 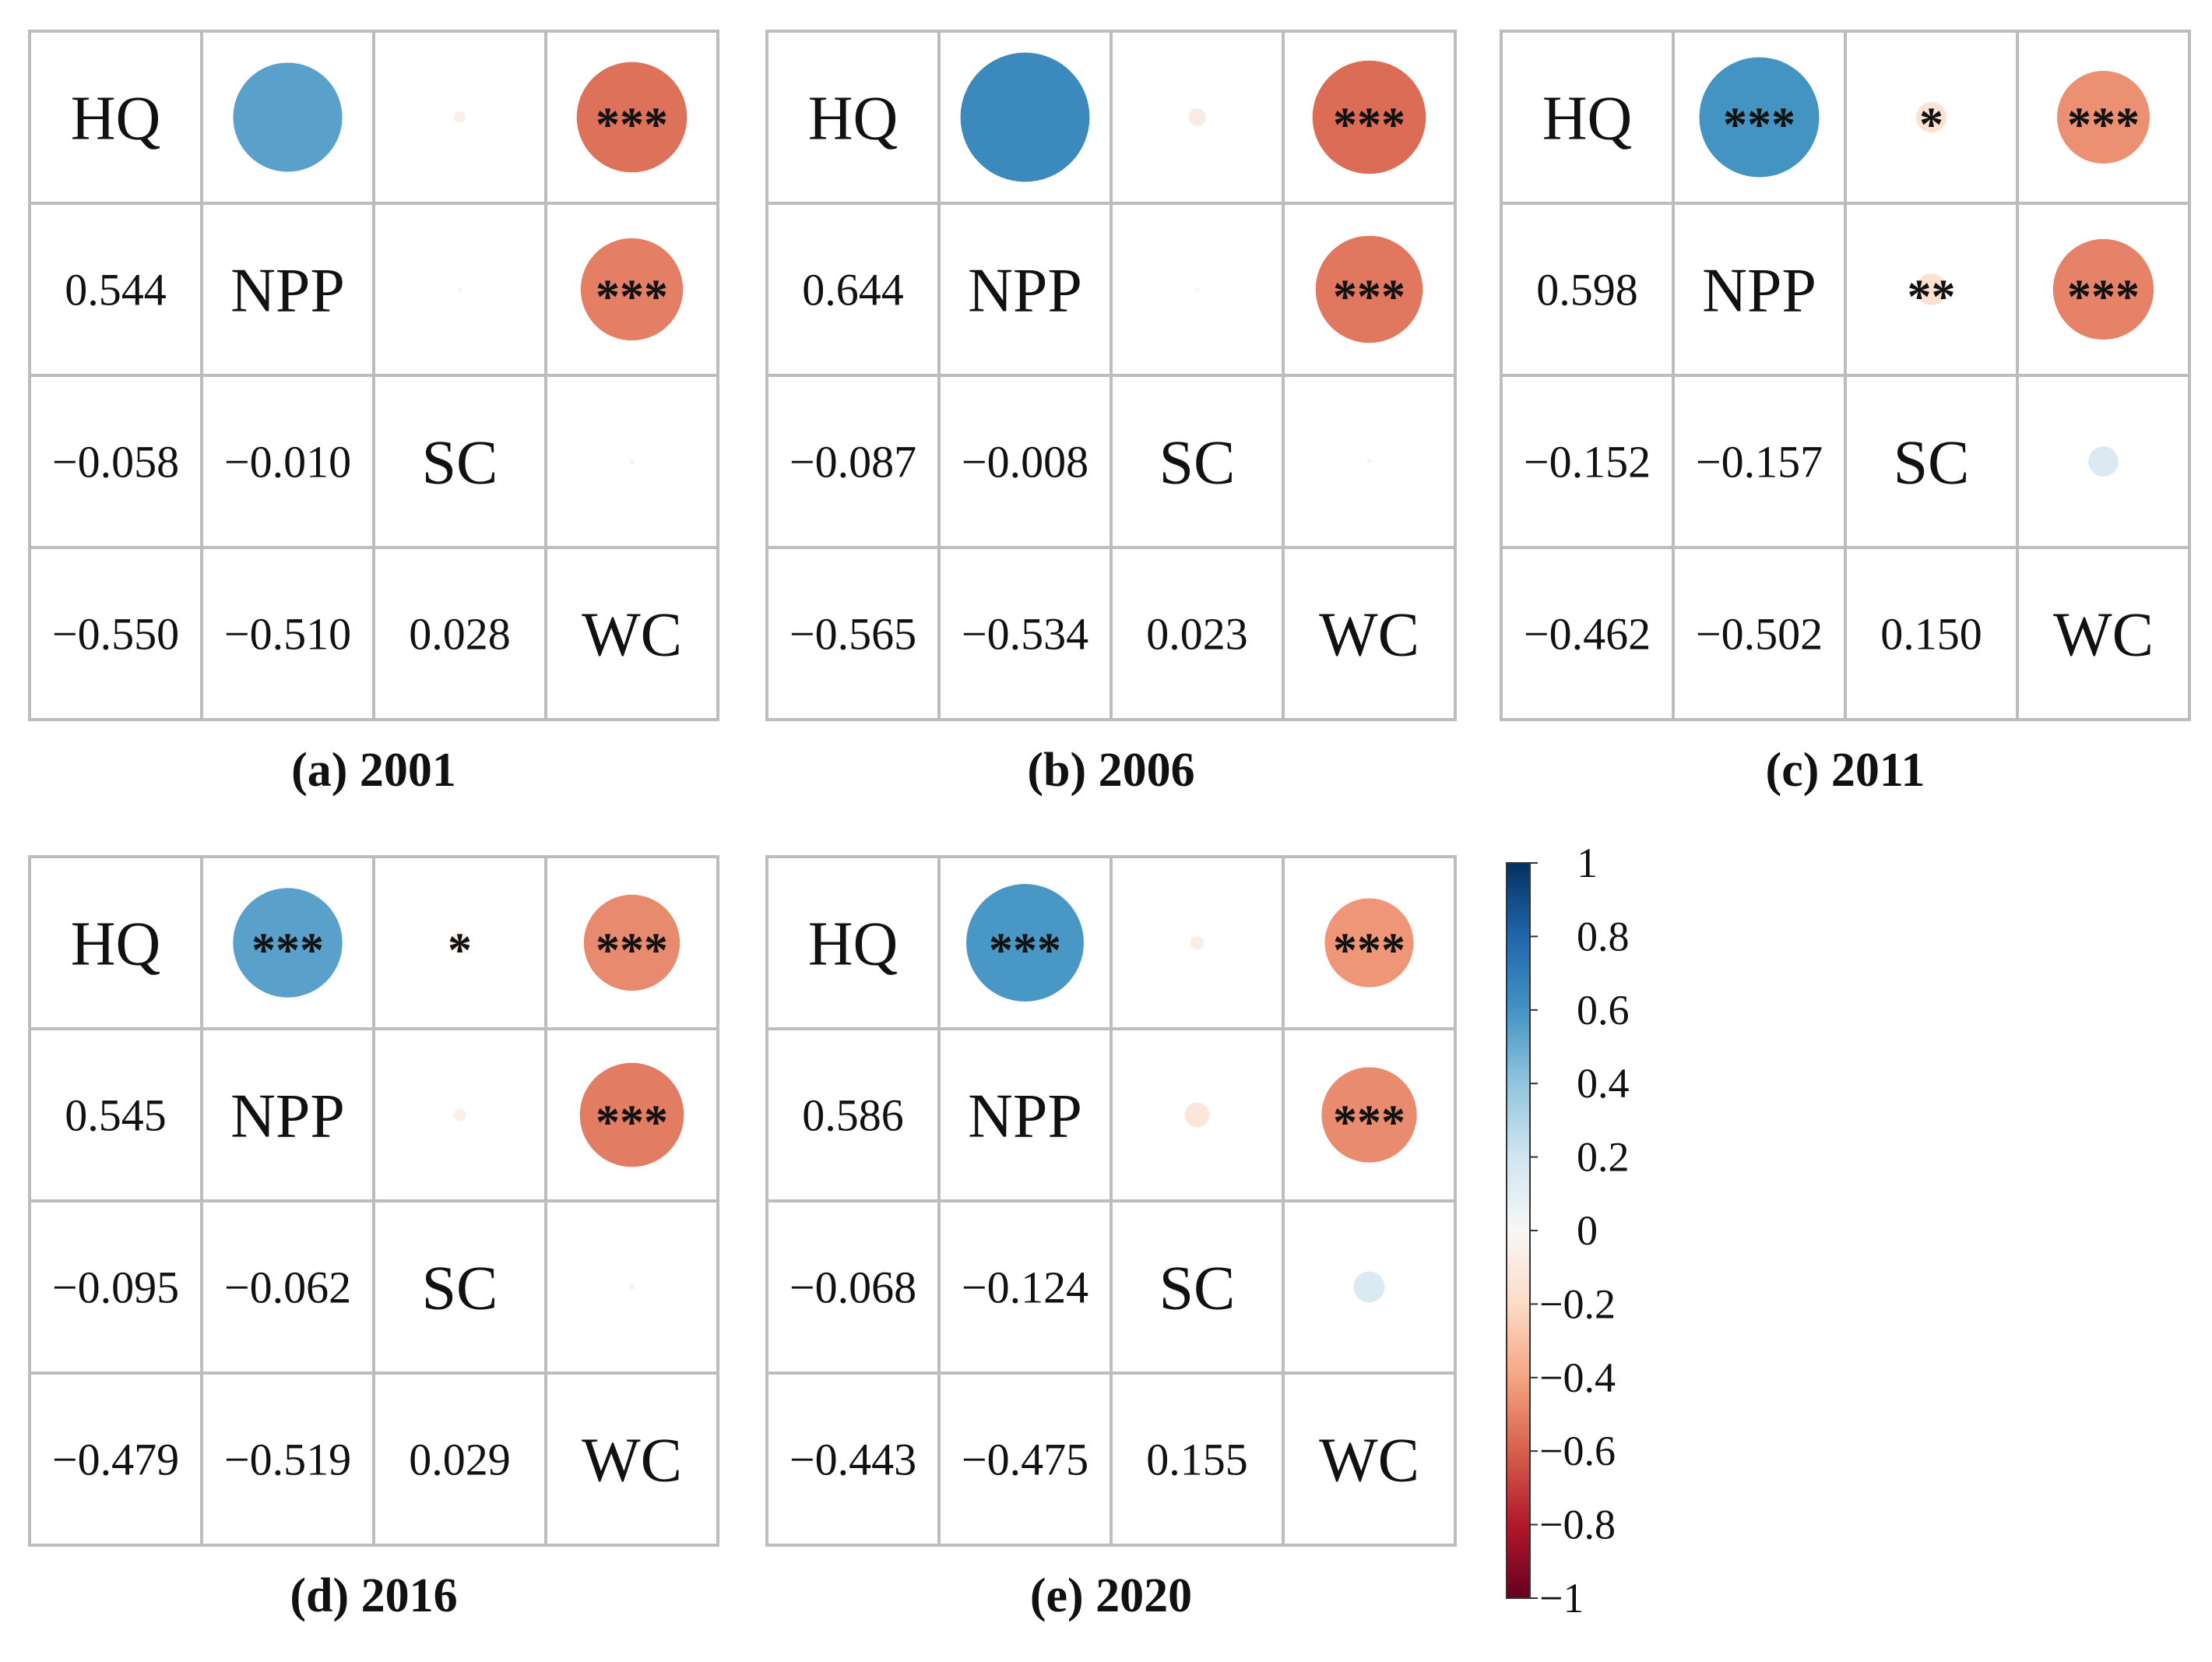 I want to click on correlation-value: −0.502, so click(x=1759, y=634).